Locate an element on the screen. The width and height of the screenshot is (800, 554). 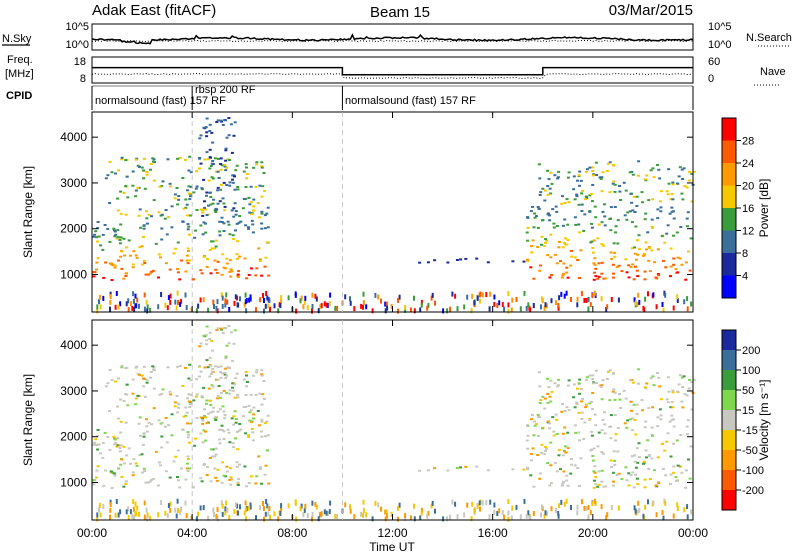
frequency-line is located at coordinates (392, 71).